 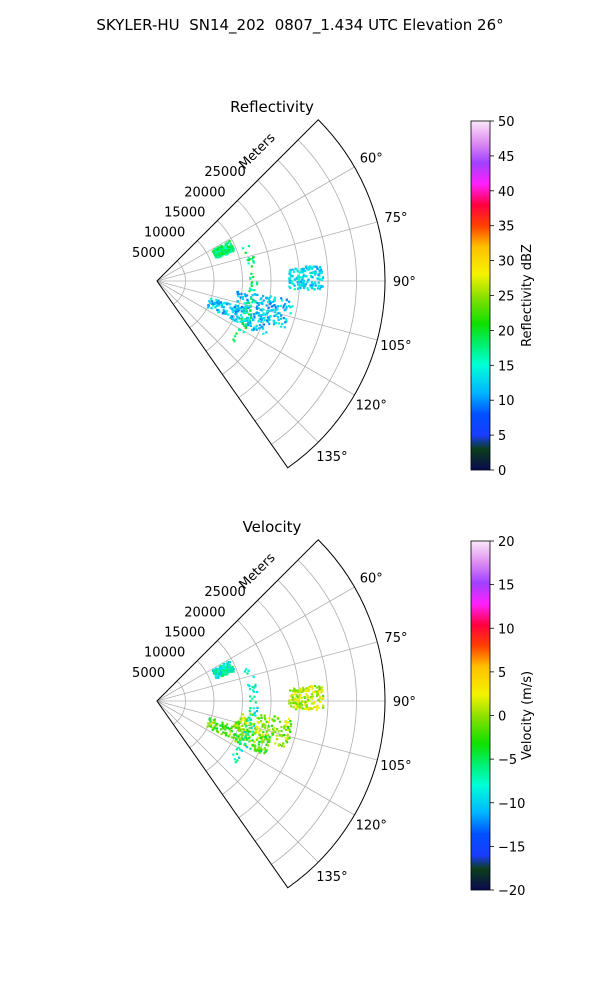 I want to click on radial-tick-label: 15000, so click(x=184, y=213).